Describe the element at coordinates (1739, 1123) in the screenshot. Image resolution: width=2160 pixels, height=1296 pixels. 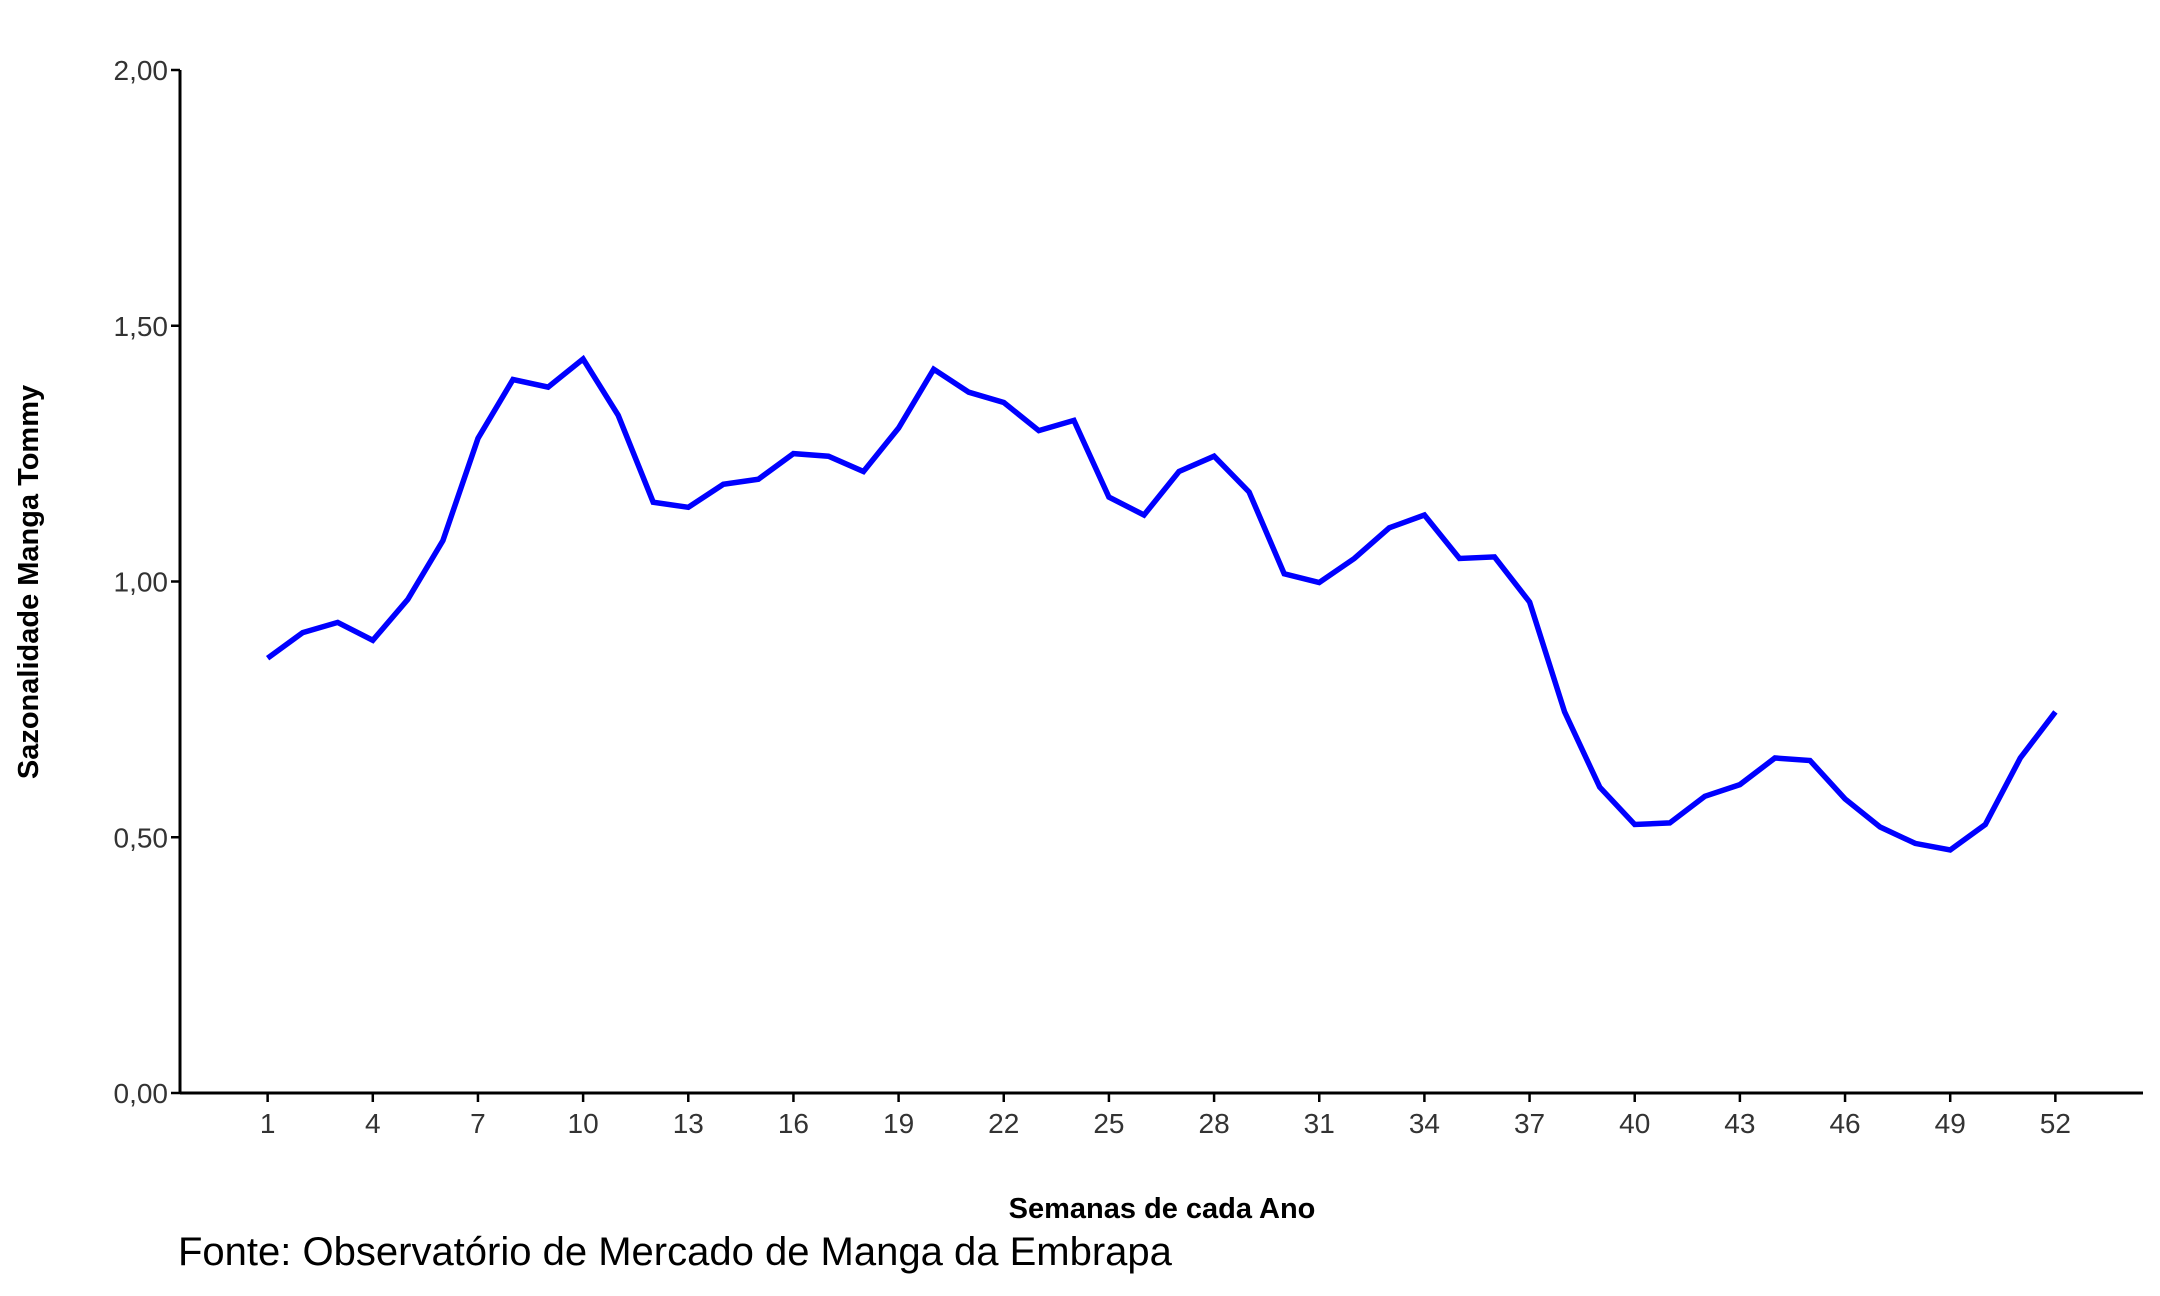
I see `x-tick-label: 43` at that location.